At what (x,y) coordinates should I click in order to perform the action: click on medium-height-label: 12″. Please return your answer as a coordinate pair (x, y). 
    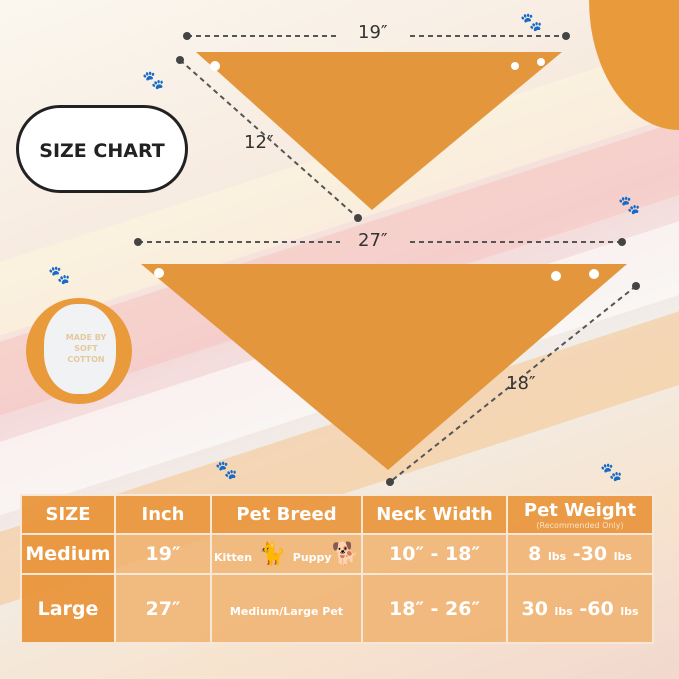
    Looking at the image, I should click on (259, 142).